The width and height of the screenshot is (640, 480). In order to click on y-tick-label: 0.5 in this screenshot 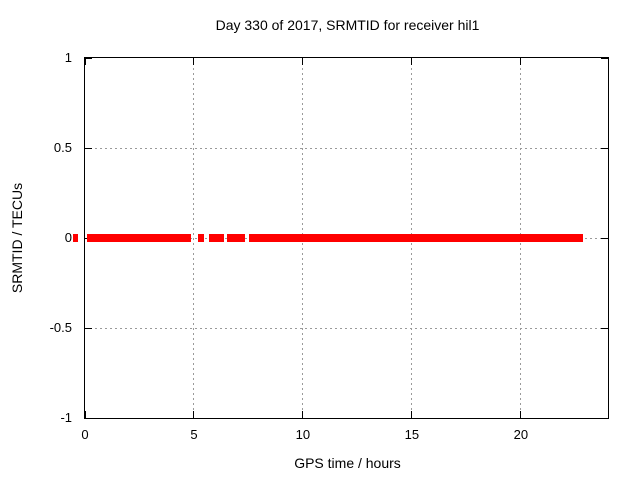, I will do `click(62, 147)`.